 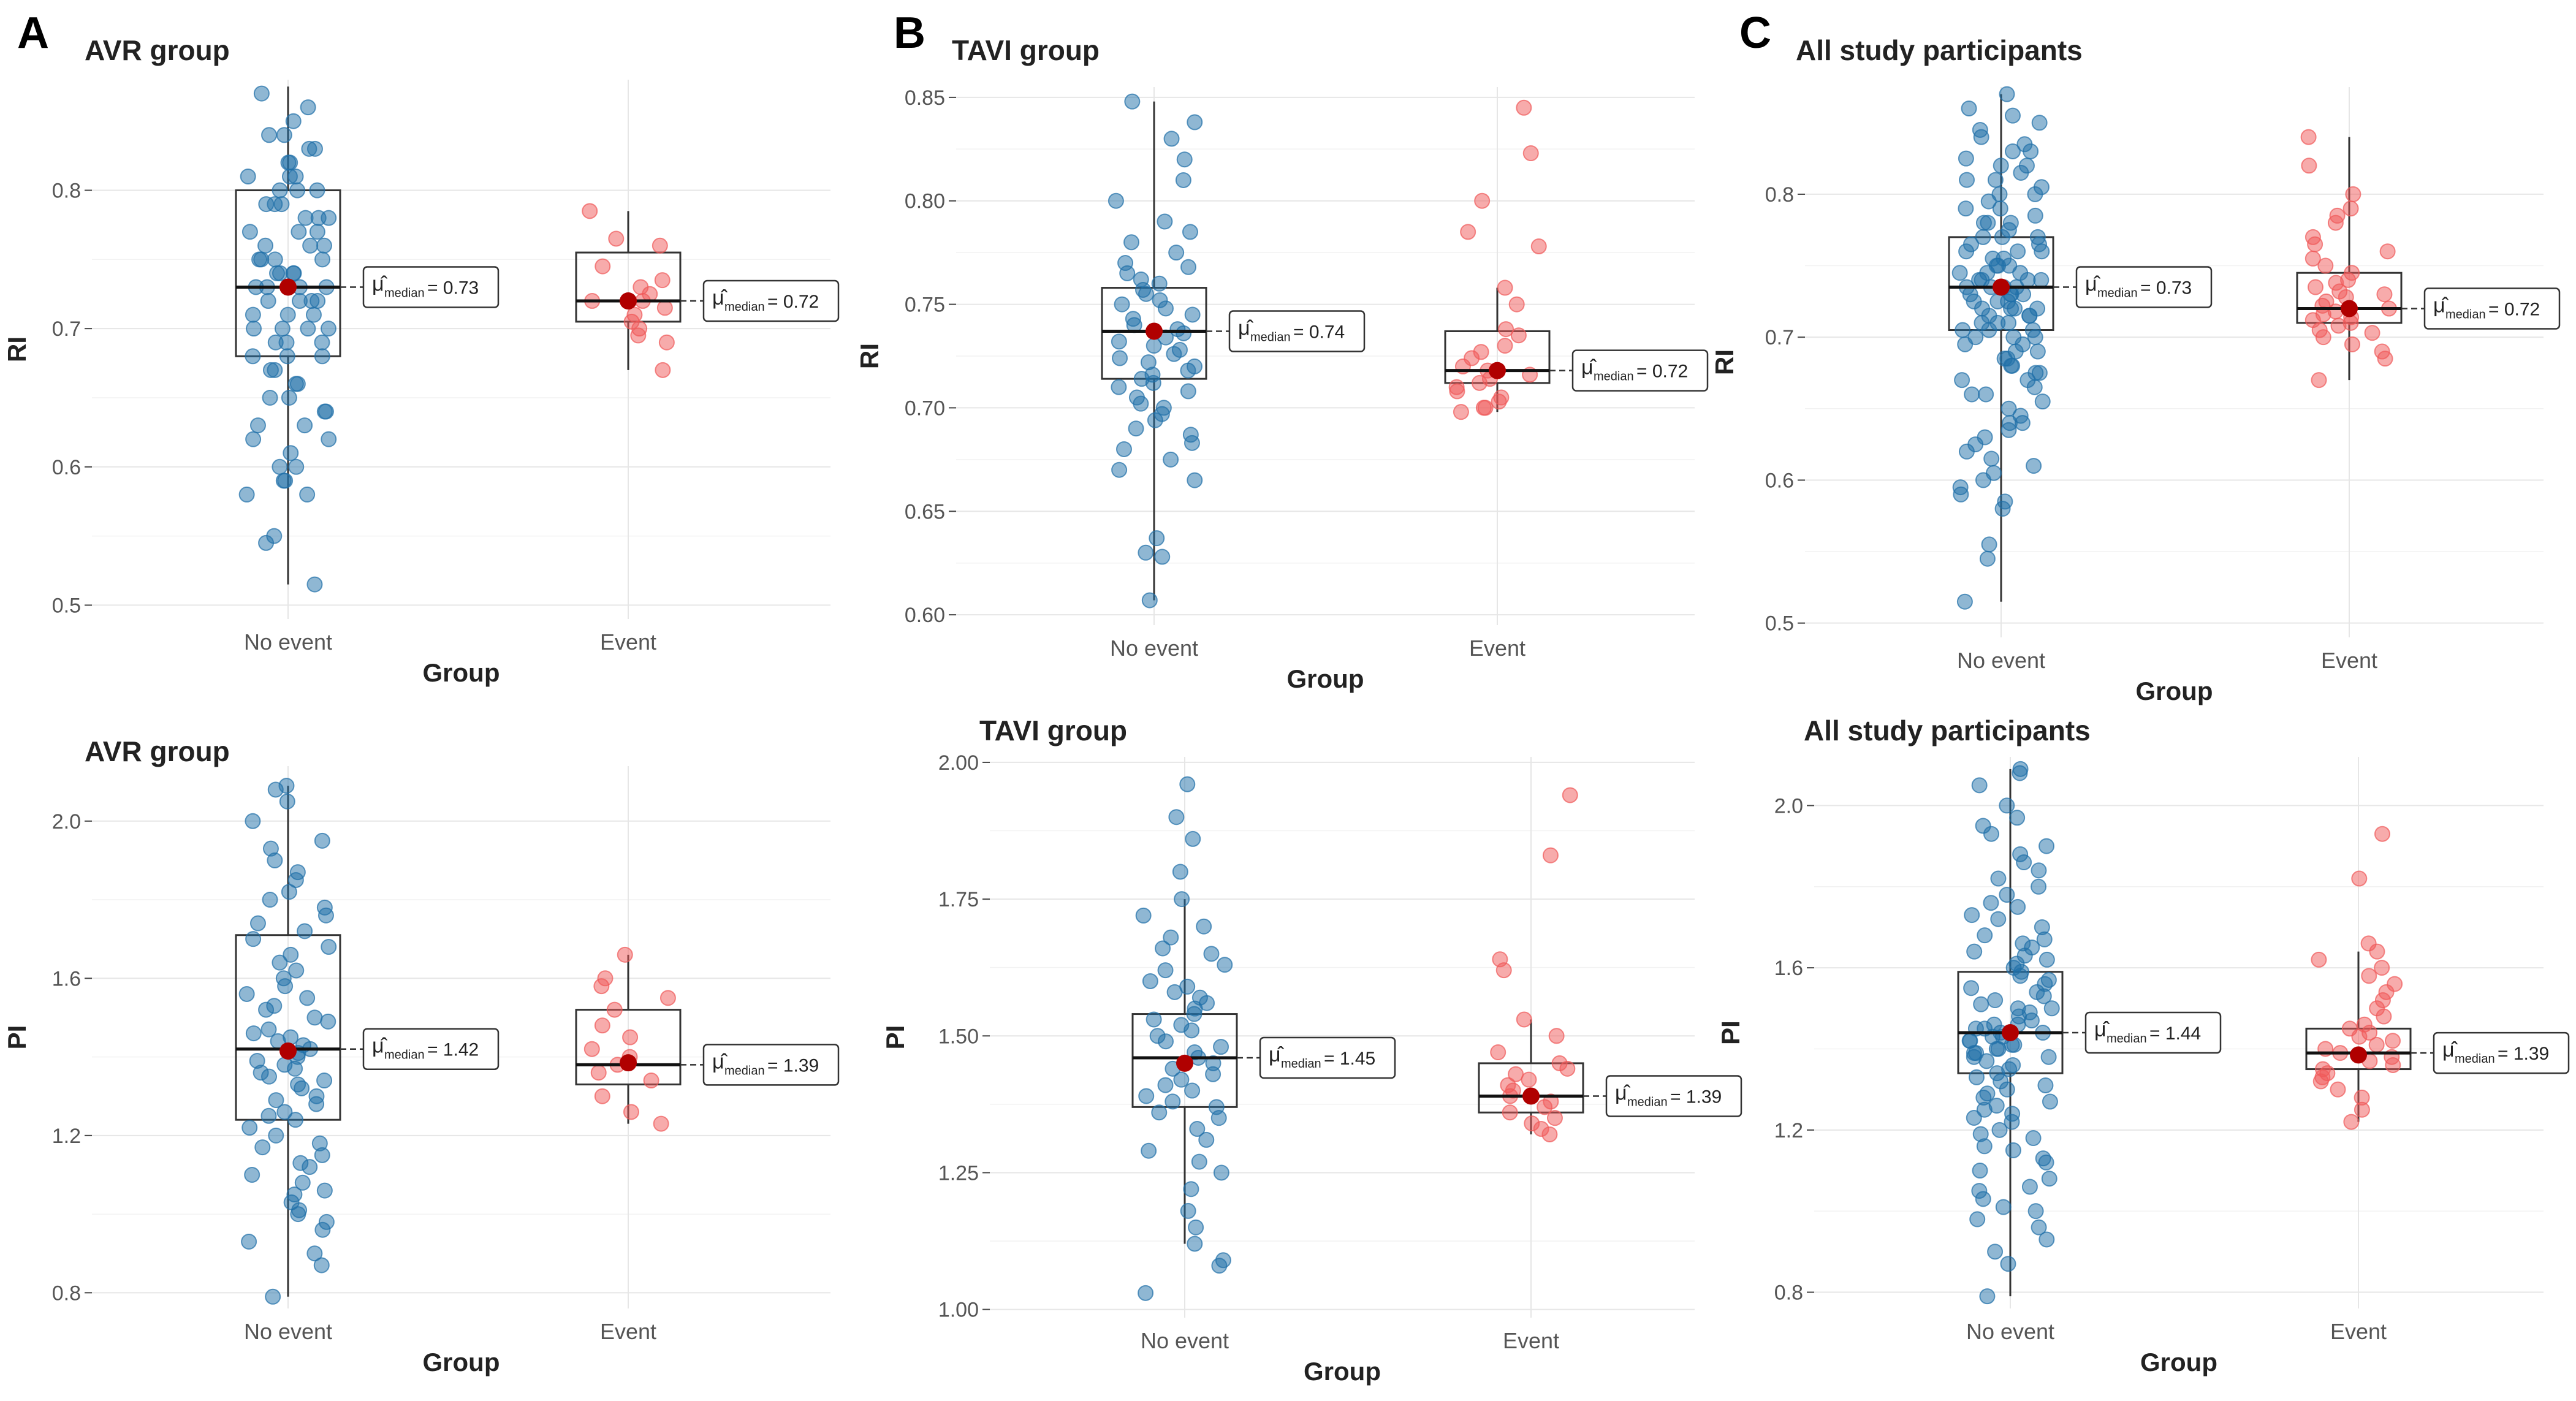 What do you see at coordinates (793, 1065) in the screenshot?
I see `median-label-value: = 1.39` at bounding box center [793, 1065].